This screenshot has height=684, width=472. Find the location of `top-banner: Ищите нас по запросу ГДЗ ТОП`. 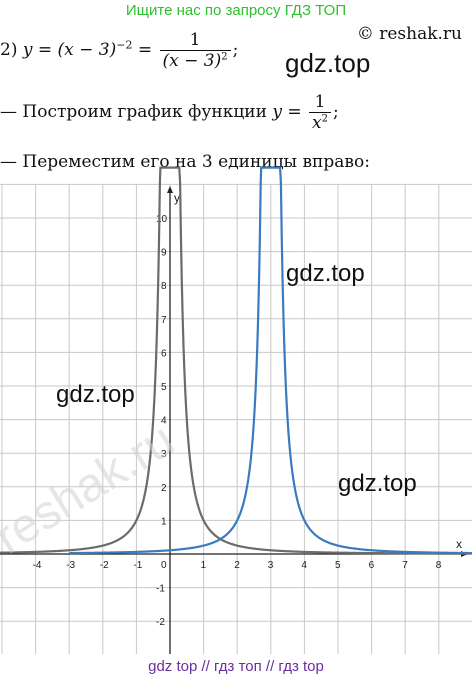

top-banner: Ищите нас по запросу ГДЗ ТОП is located at coordinates (236, 10).